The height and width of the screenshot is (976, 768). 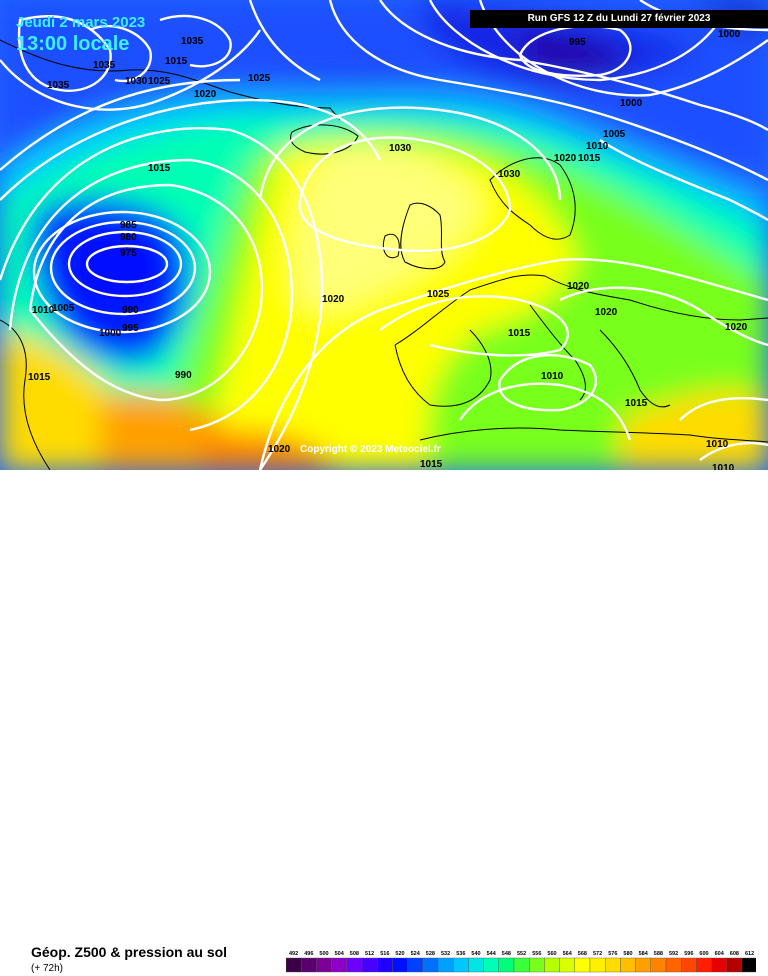 What do you see at coordinates (308, 954) in the screenshot?
I see `scale-tick-label: 496` at bounding box center [308, 954].